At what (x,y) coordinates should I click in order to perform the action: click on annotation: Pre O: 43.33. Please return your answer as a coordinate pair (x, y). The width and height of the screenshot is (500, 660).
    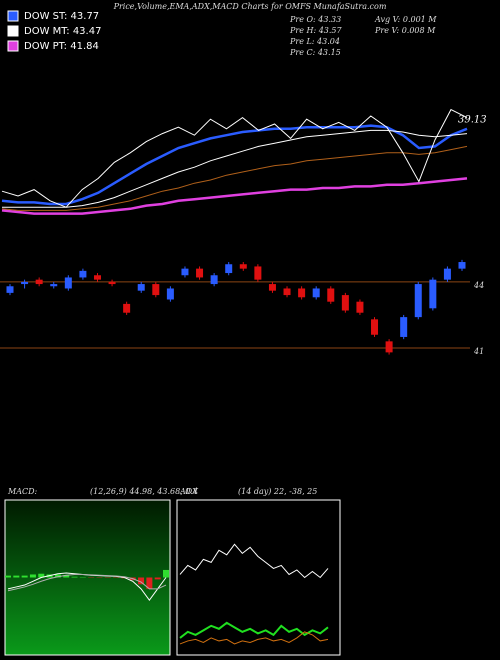
    Looking at the image, I should click on (315, 19).